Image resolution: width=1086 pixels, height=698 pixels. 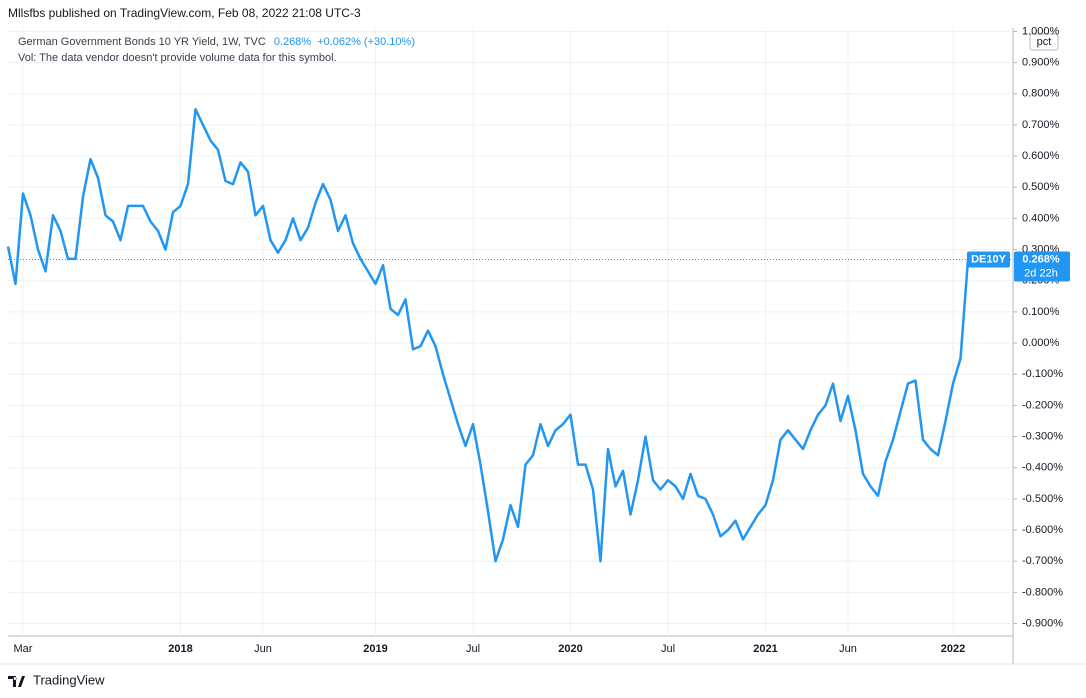 I want to click on symbol-tag-bg, so click(x=988, y=259).